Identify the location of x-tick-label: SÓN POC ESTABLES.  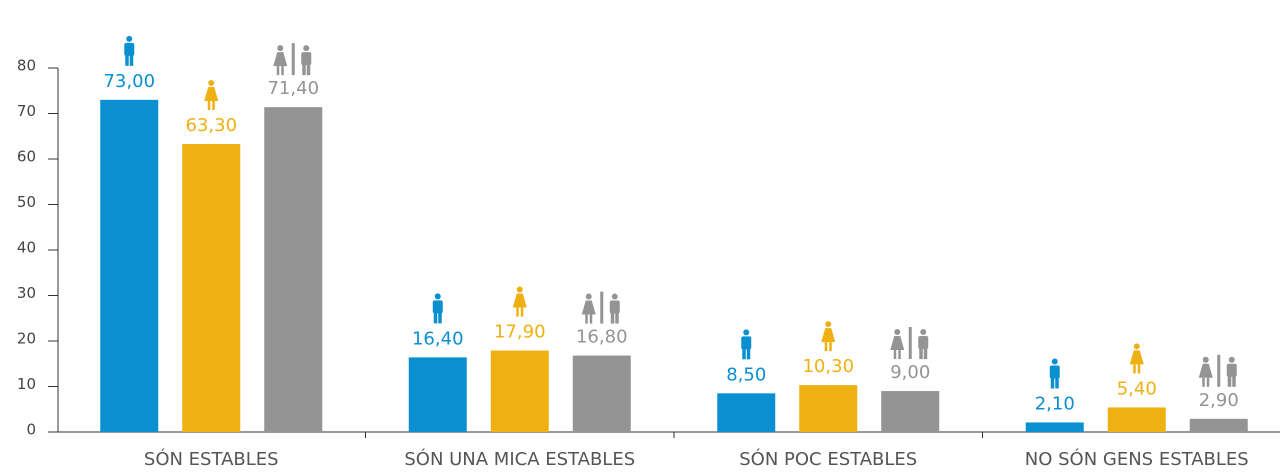
(828, 459).